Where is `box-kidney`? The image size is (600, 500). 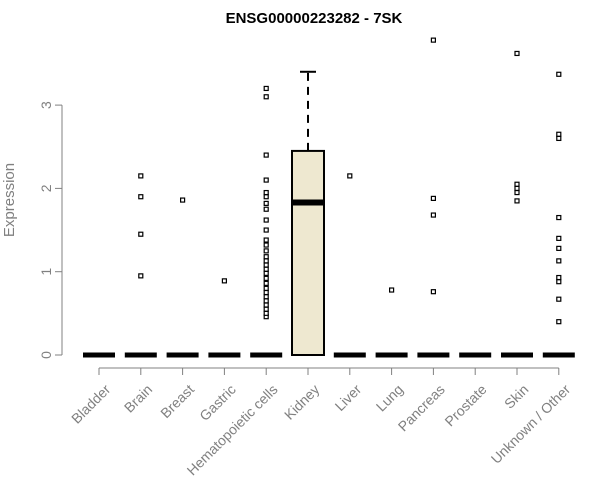
box-kidney is located at coordinates (308, 213).